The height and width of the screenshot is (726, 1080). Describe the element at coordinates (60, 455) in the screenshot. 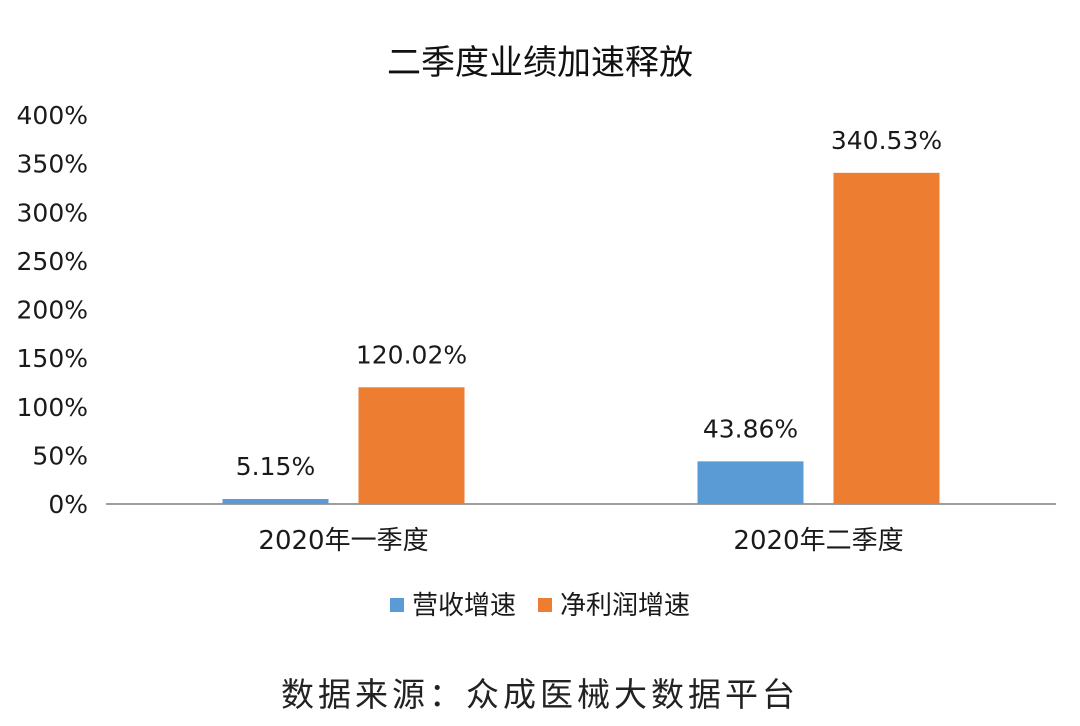

I see `y-tick-label: 50%` at that location.